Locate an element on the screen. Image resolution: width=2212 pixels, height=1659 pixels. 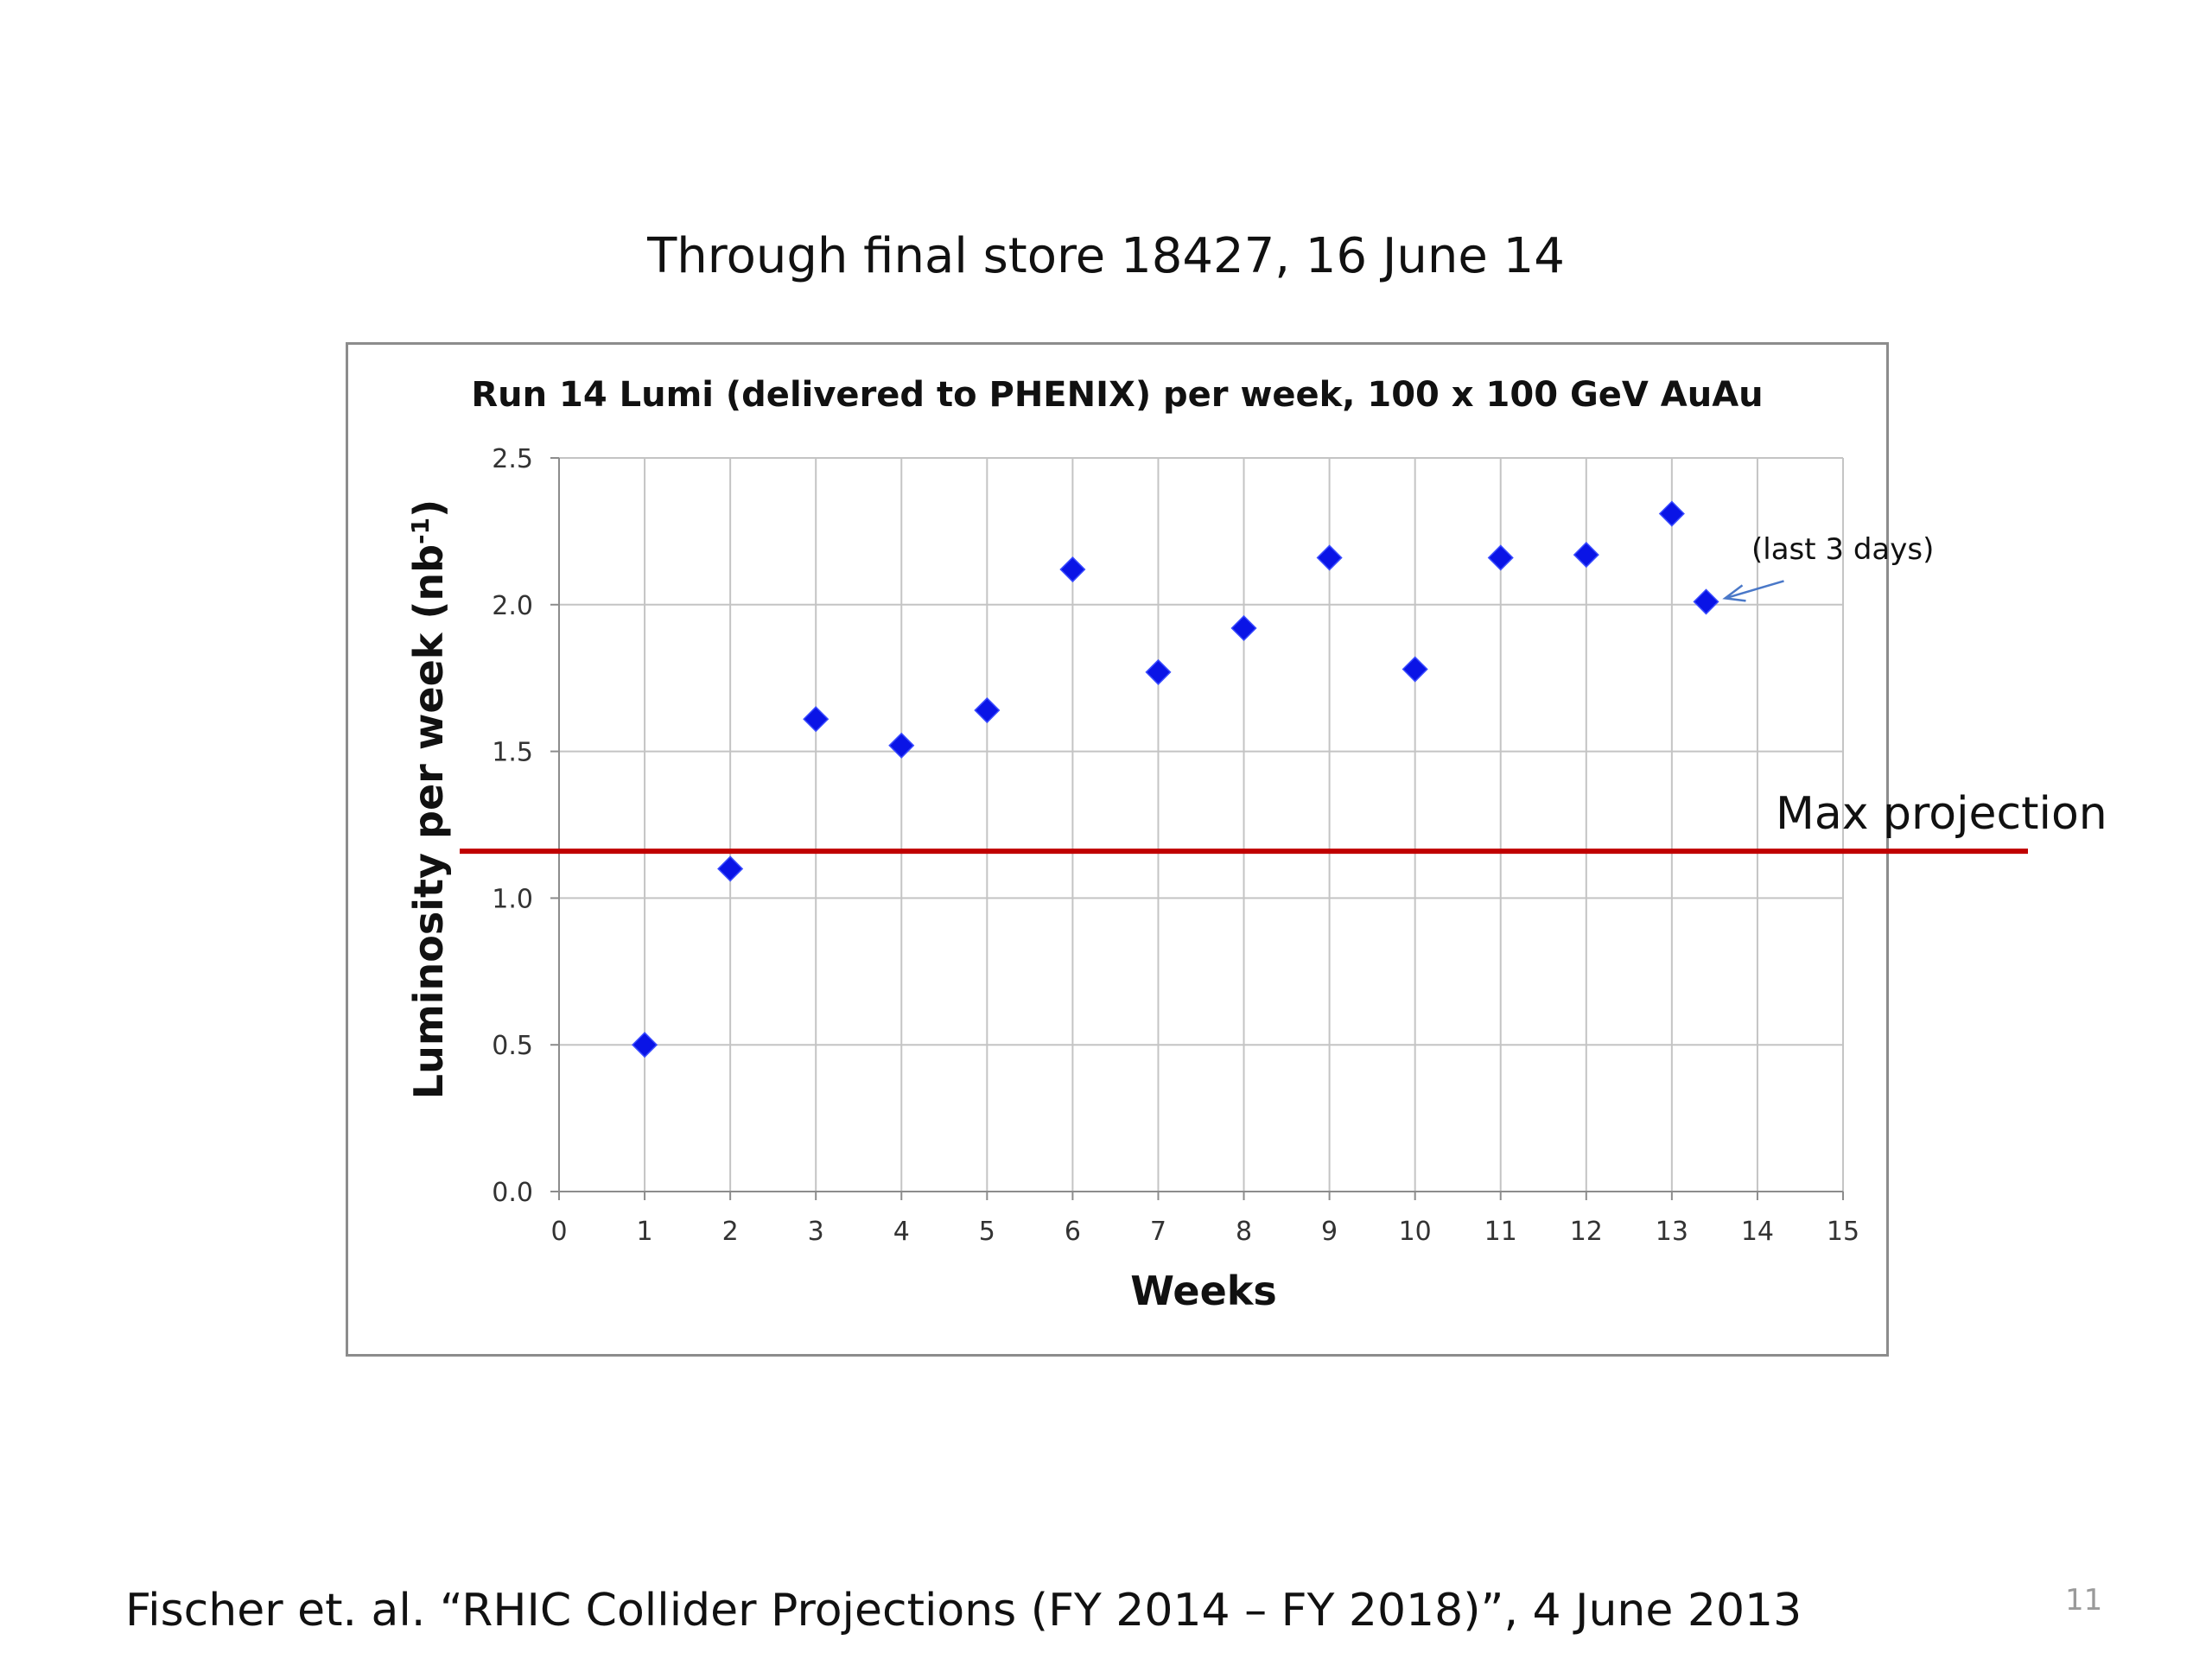
x-axis-label: Weeks is located at coordinates (1203, 1291).